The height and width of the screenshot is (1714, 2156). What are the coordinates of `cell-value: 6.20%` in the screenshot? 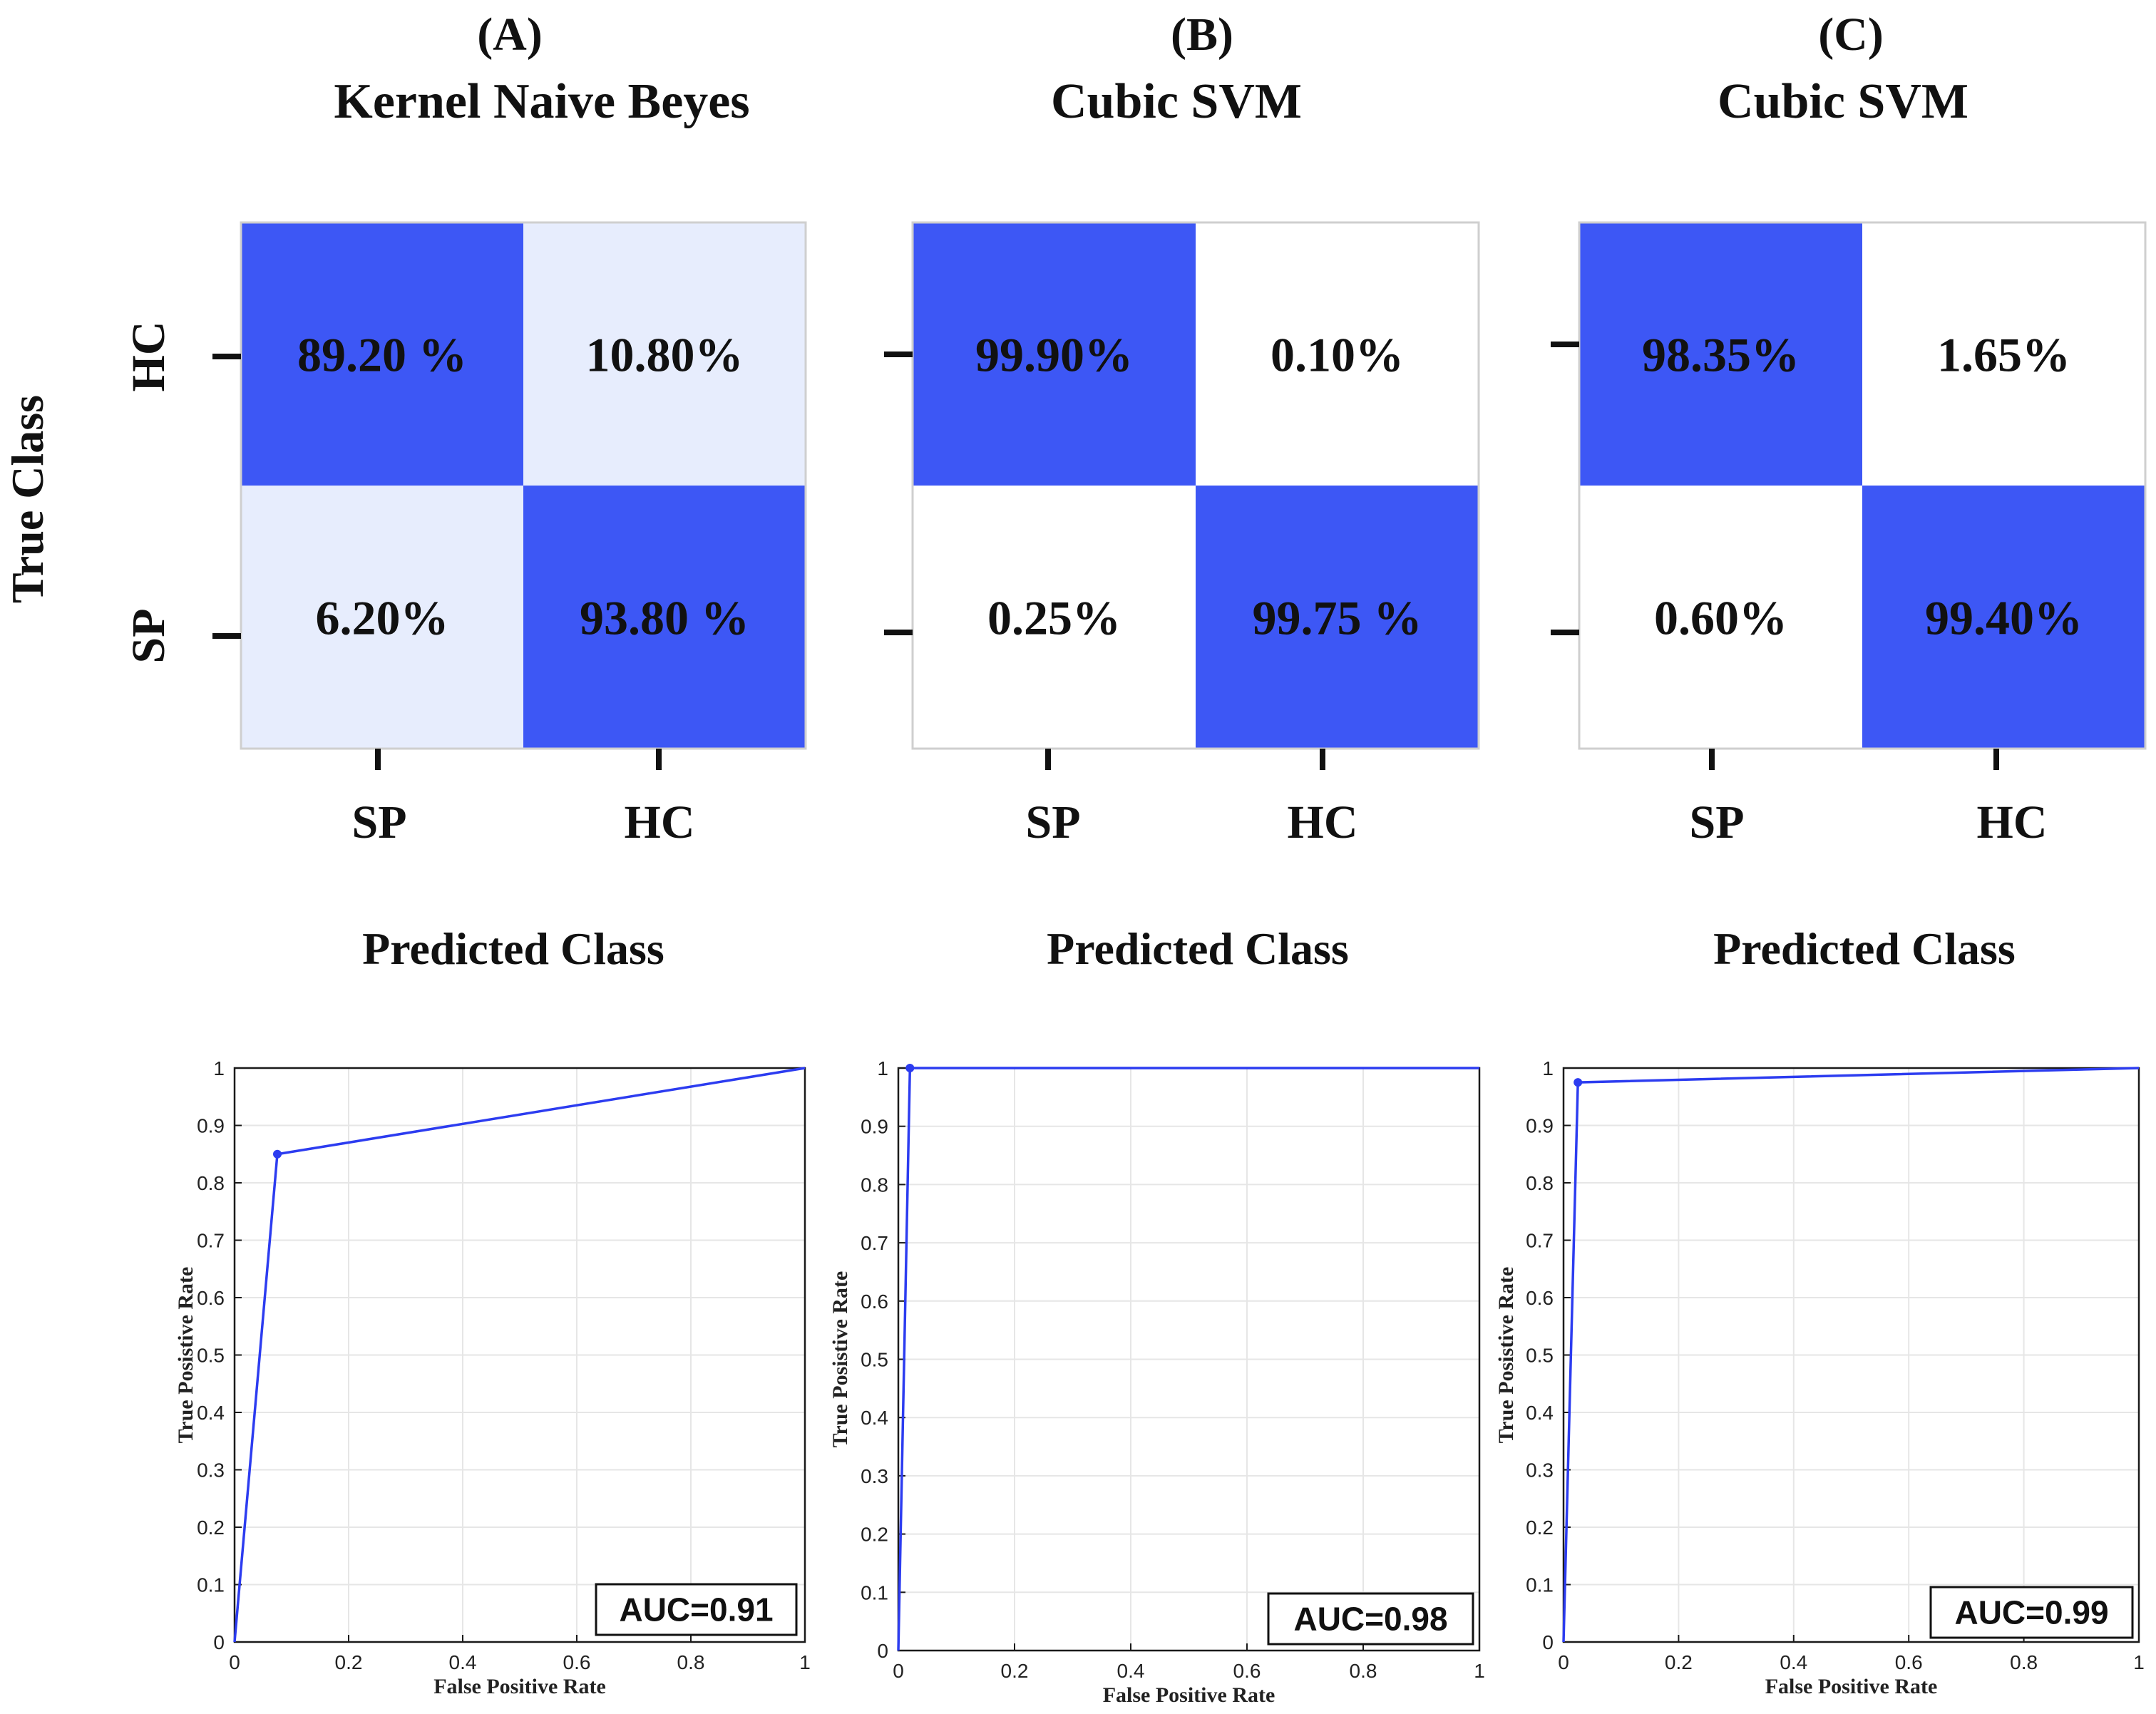 It's located at (382, 618).